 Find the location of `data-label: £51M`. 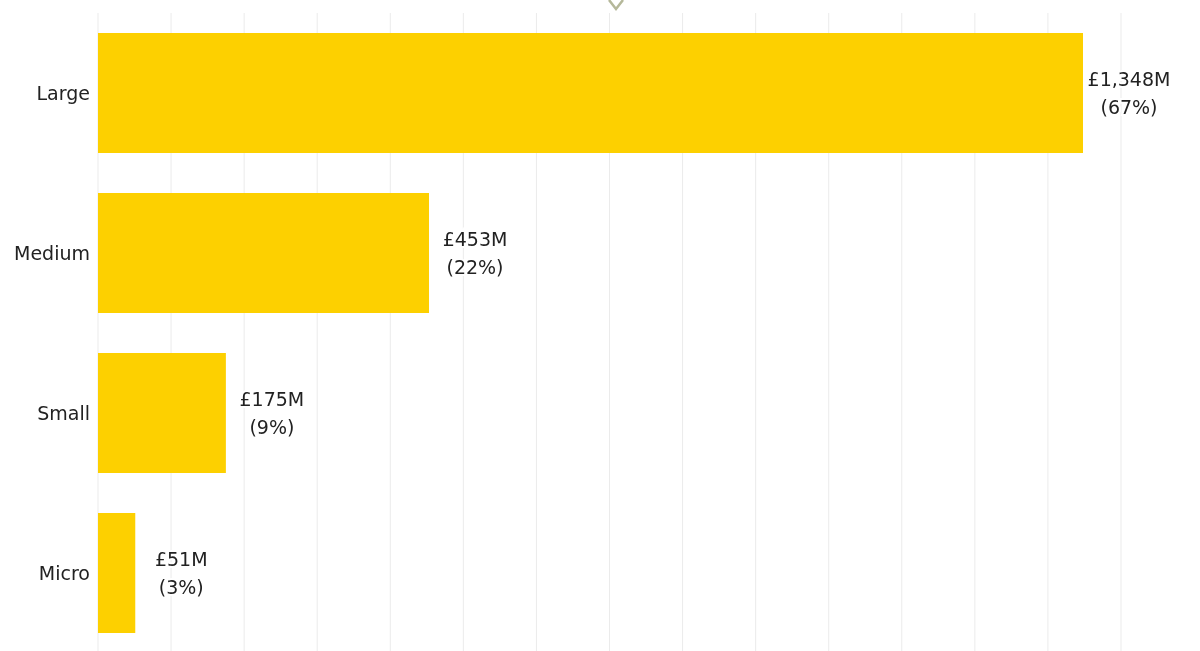

data-label: £51M is located at coordinates (181, 558).